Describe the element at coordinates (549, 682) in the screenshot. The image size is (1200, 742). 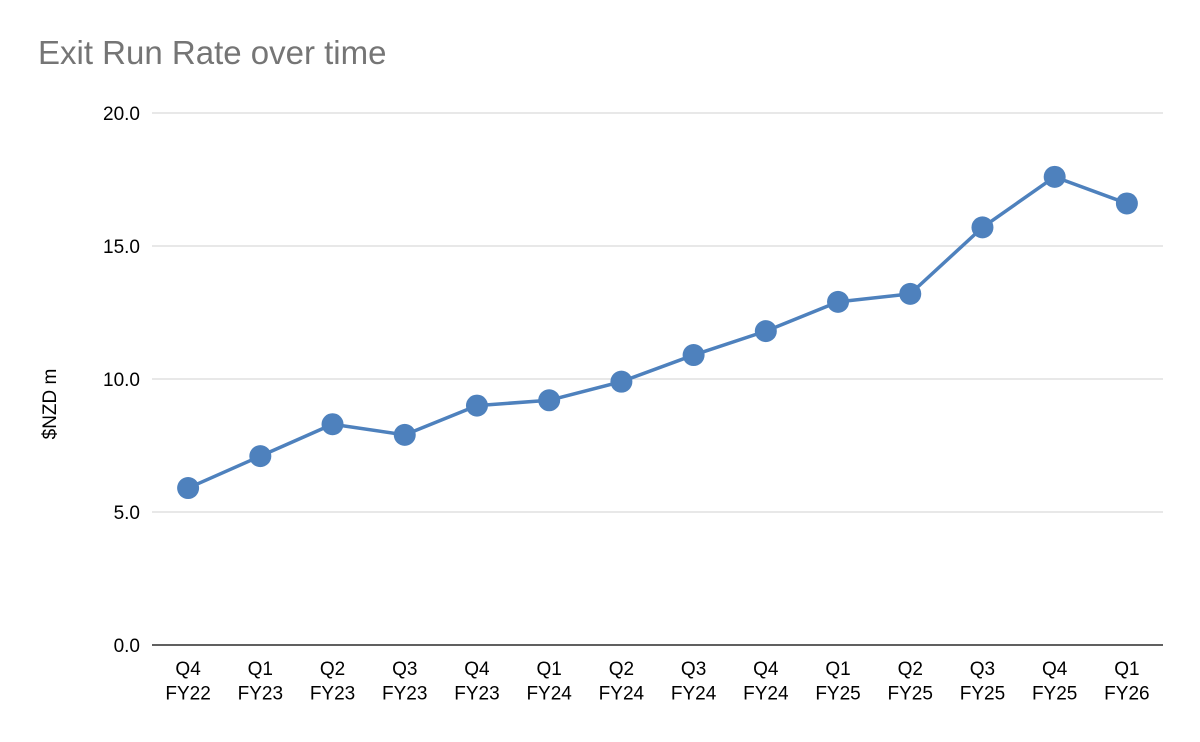
I see `x-tick-label: Q1 FY24` at that location.